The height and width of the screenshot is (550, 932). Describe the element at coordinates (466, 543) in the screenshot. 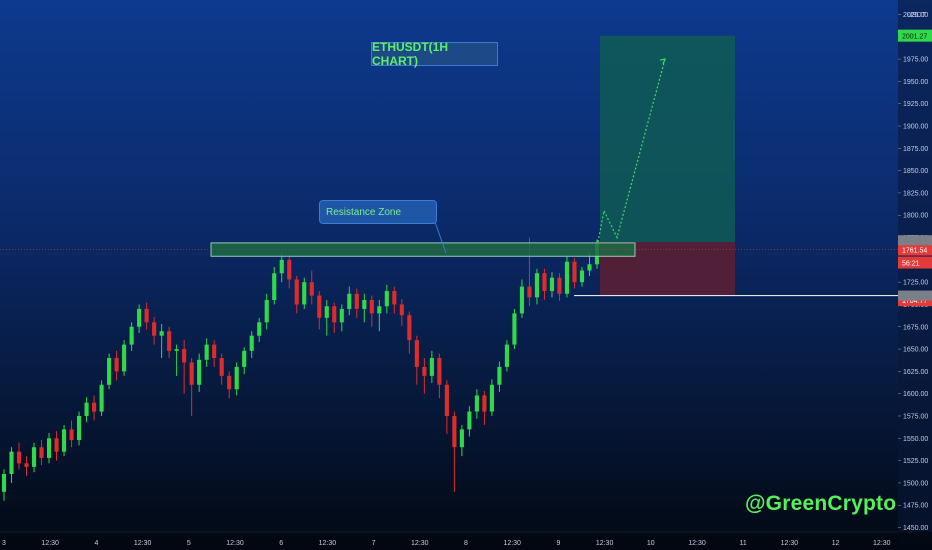

I see `x-tick-label: 8` at that location.